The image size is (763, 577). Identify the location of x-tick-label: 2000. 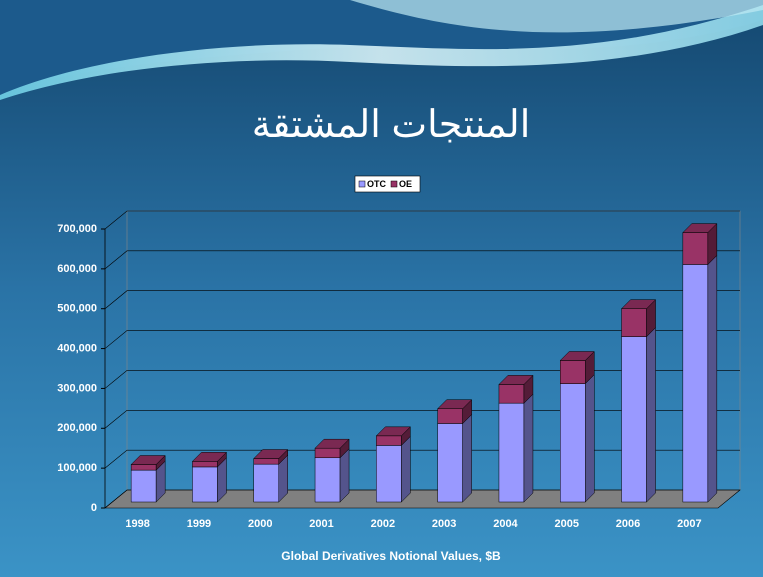
(260, 524).